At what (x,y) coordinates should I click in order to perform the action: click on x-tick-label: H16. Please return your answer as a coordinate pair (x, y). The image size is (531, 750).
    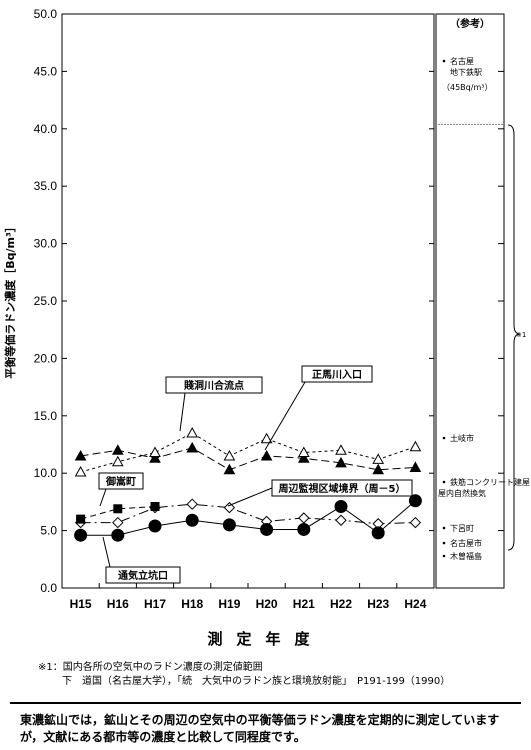
    Looking at the image, I should click on (118, 604).